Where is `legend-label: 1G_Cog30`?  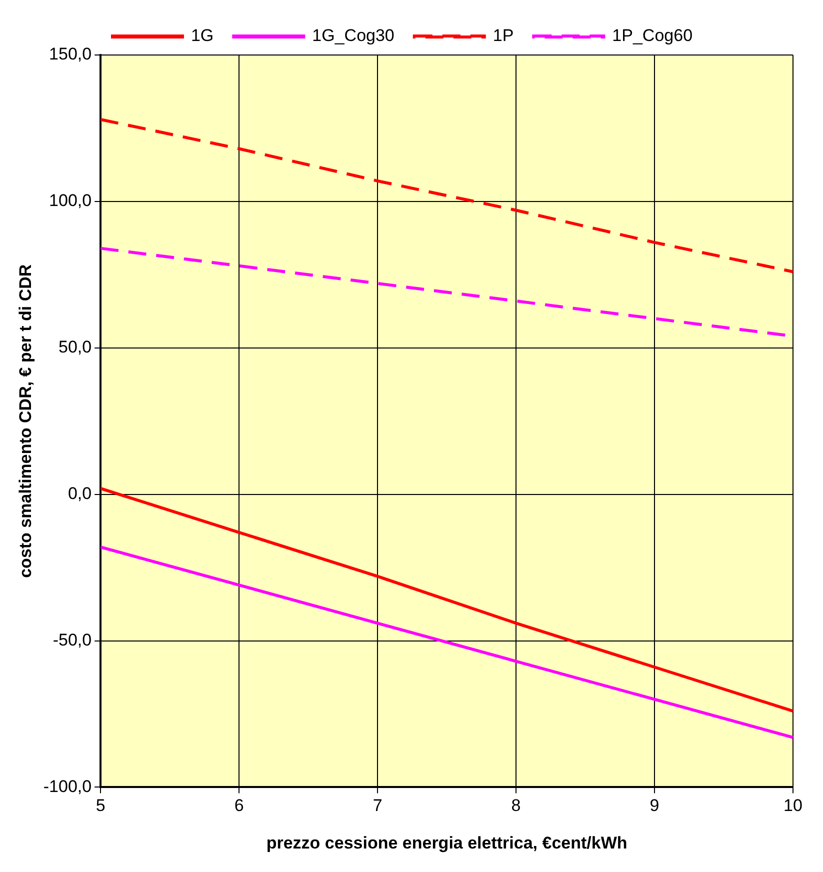 legend-label: 1G_Cog30 is located at coordinates (353, 36).